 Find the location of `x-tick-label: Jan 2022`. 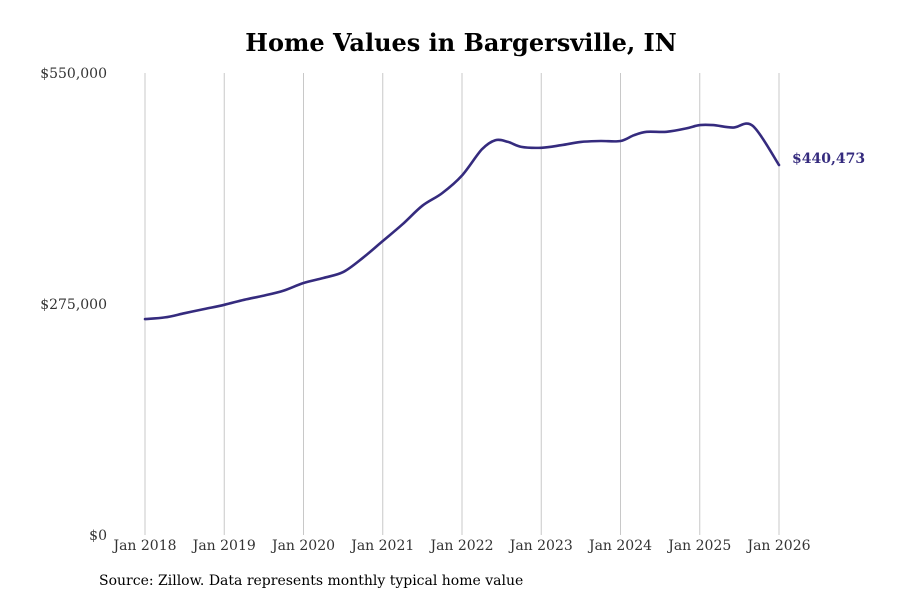

x-tick-label: Jan 2022 is located at coordinates (460, 546).